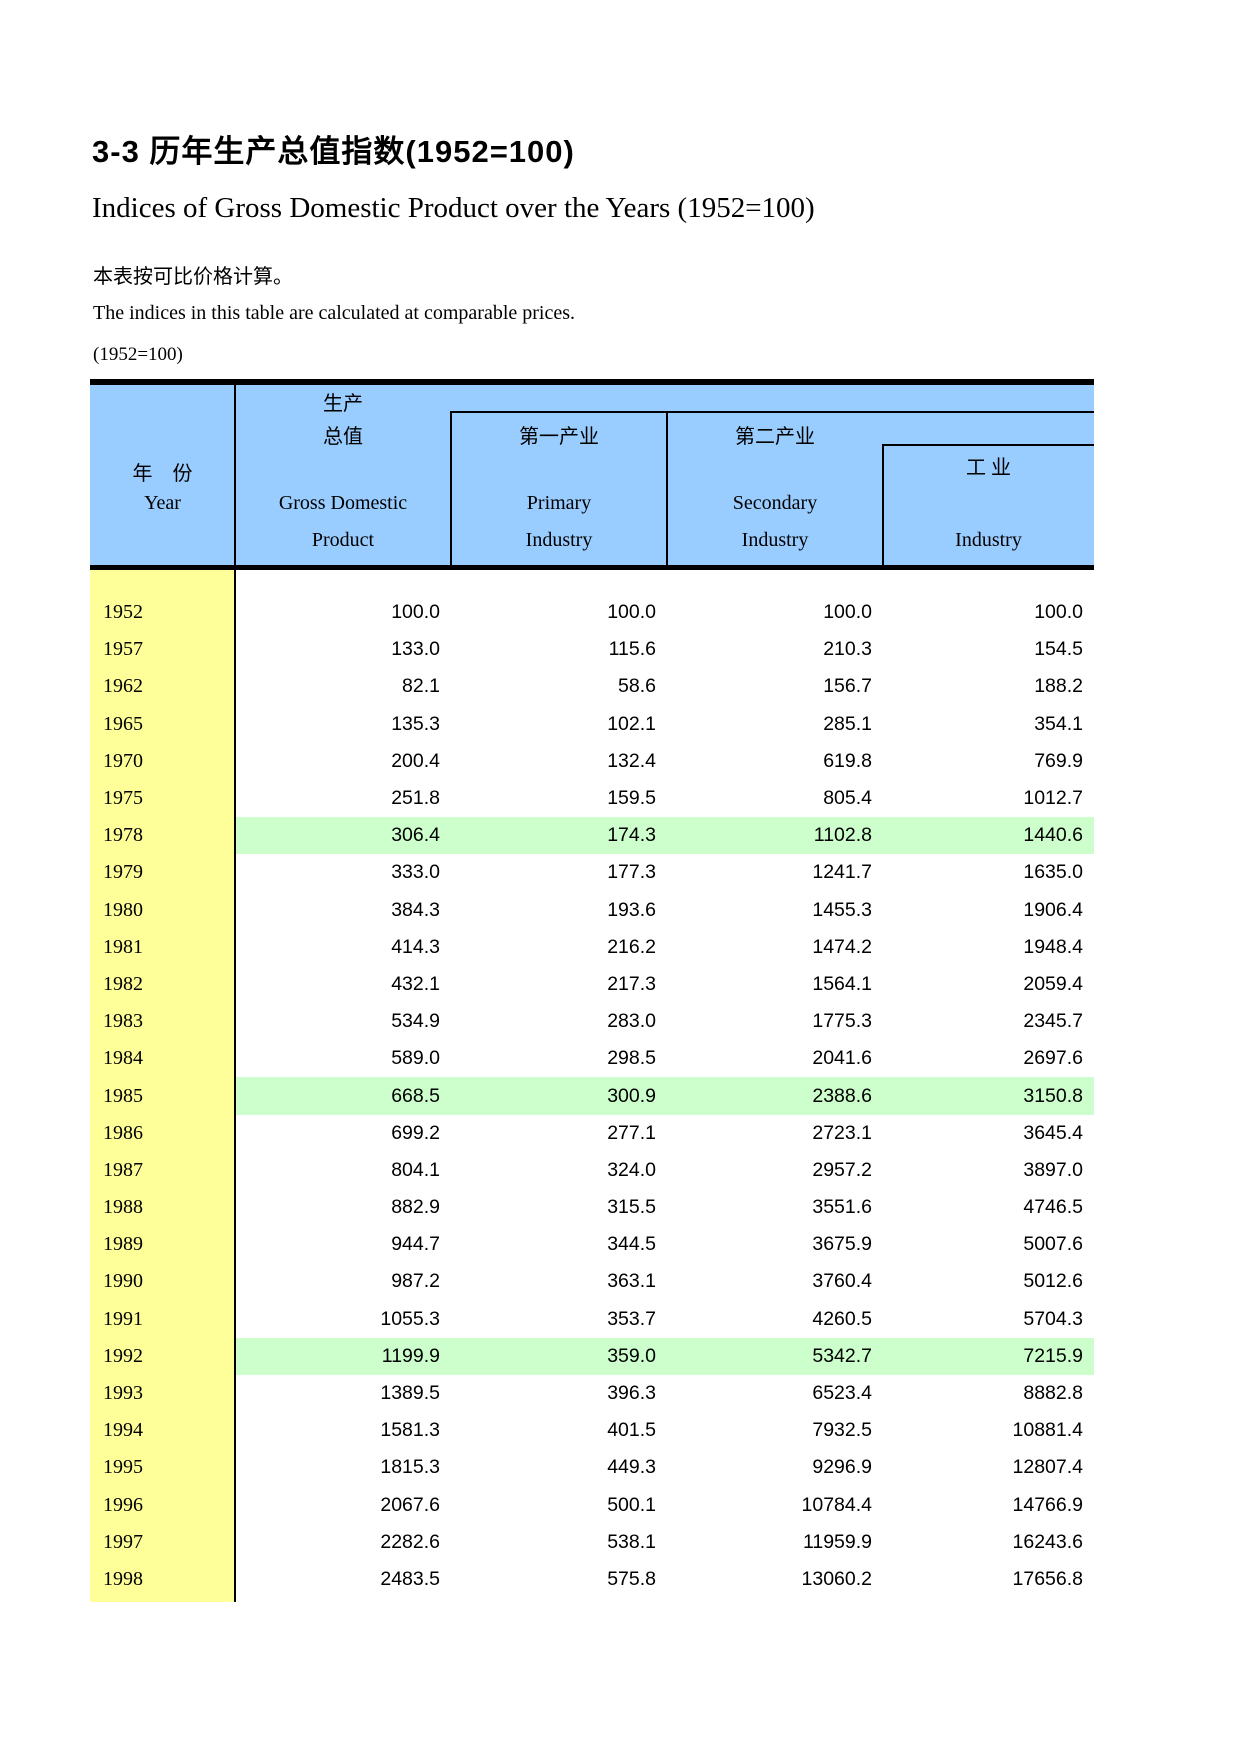 This screenshot has height=1754, width=1240. Describe the element at coordinates (592, 798) in the screenshot. I see `table-row: 1975 251.8 159.5 805.4 1012.7` at that location.